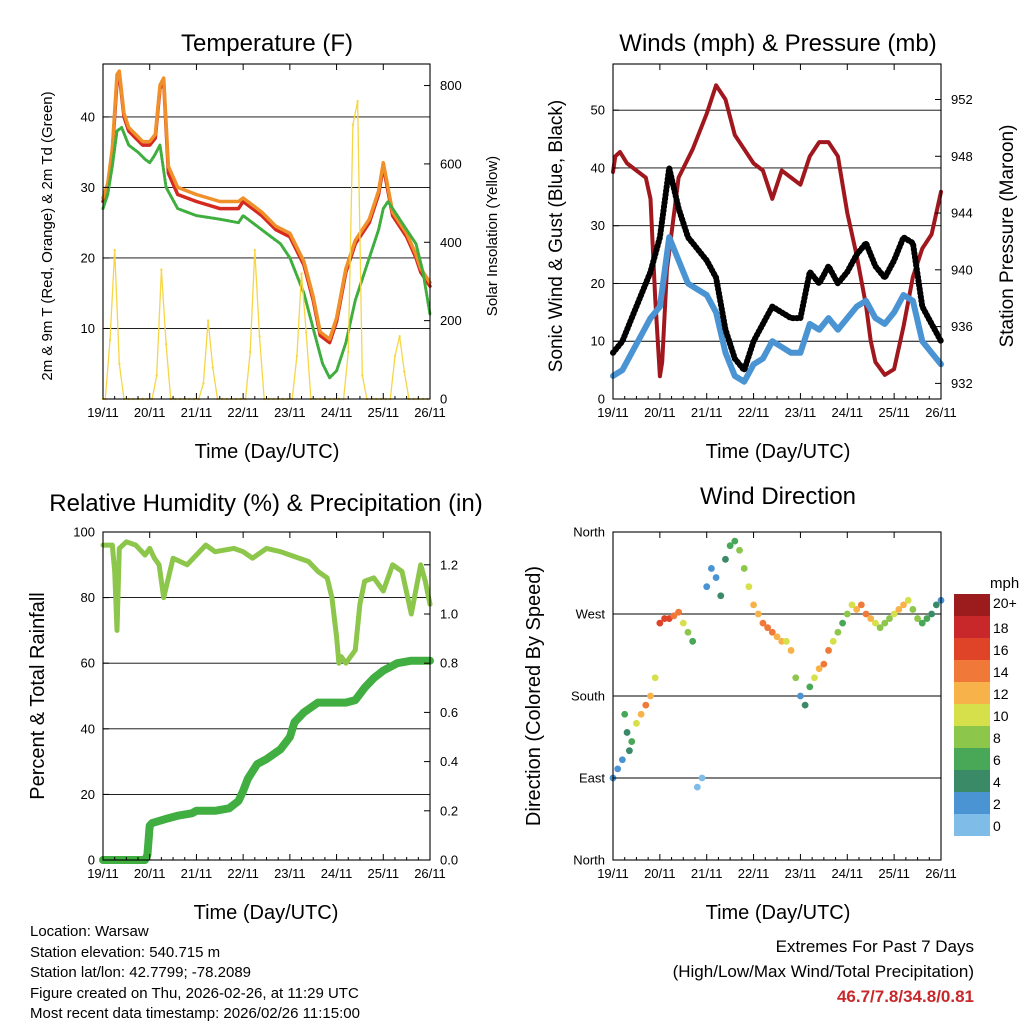 This screenshot has width=1024, height=1025. Describe the element at coordinates (266, 696) in the screenshot. I see `humidity-frame` at that location.